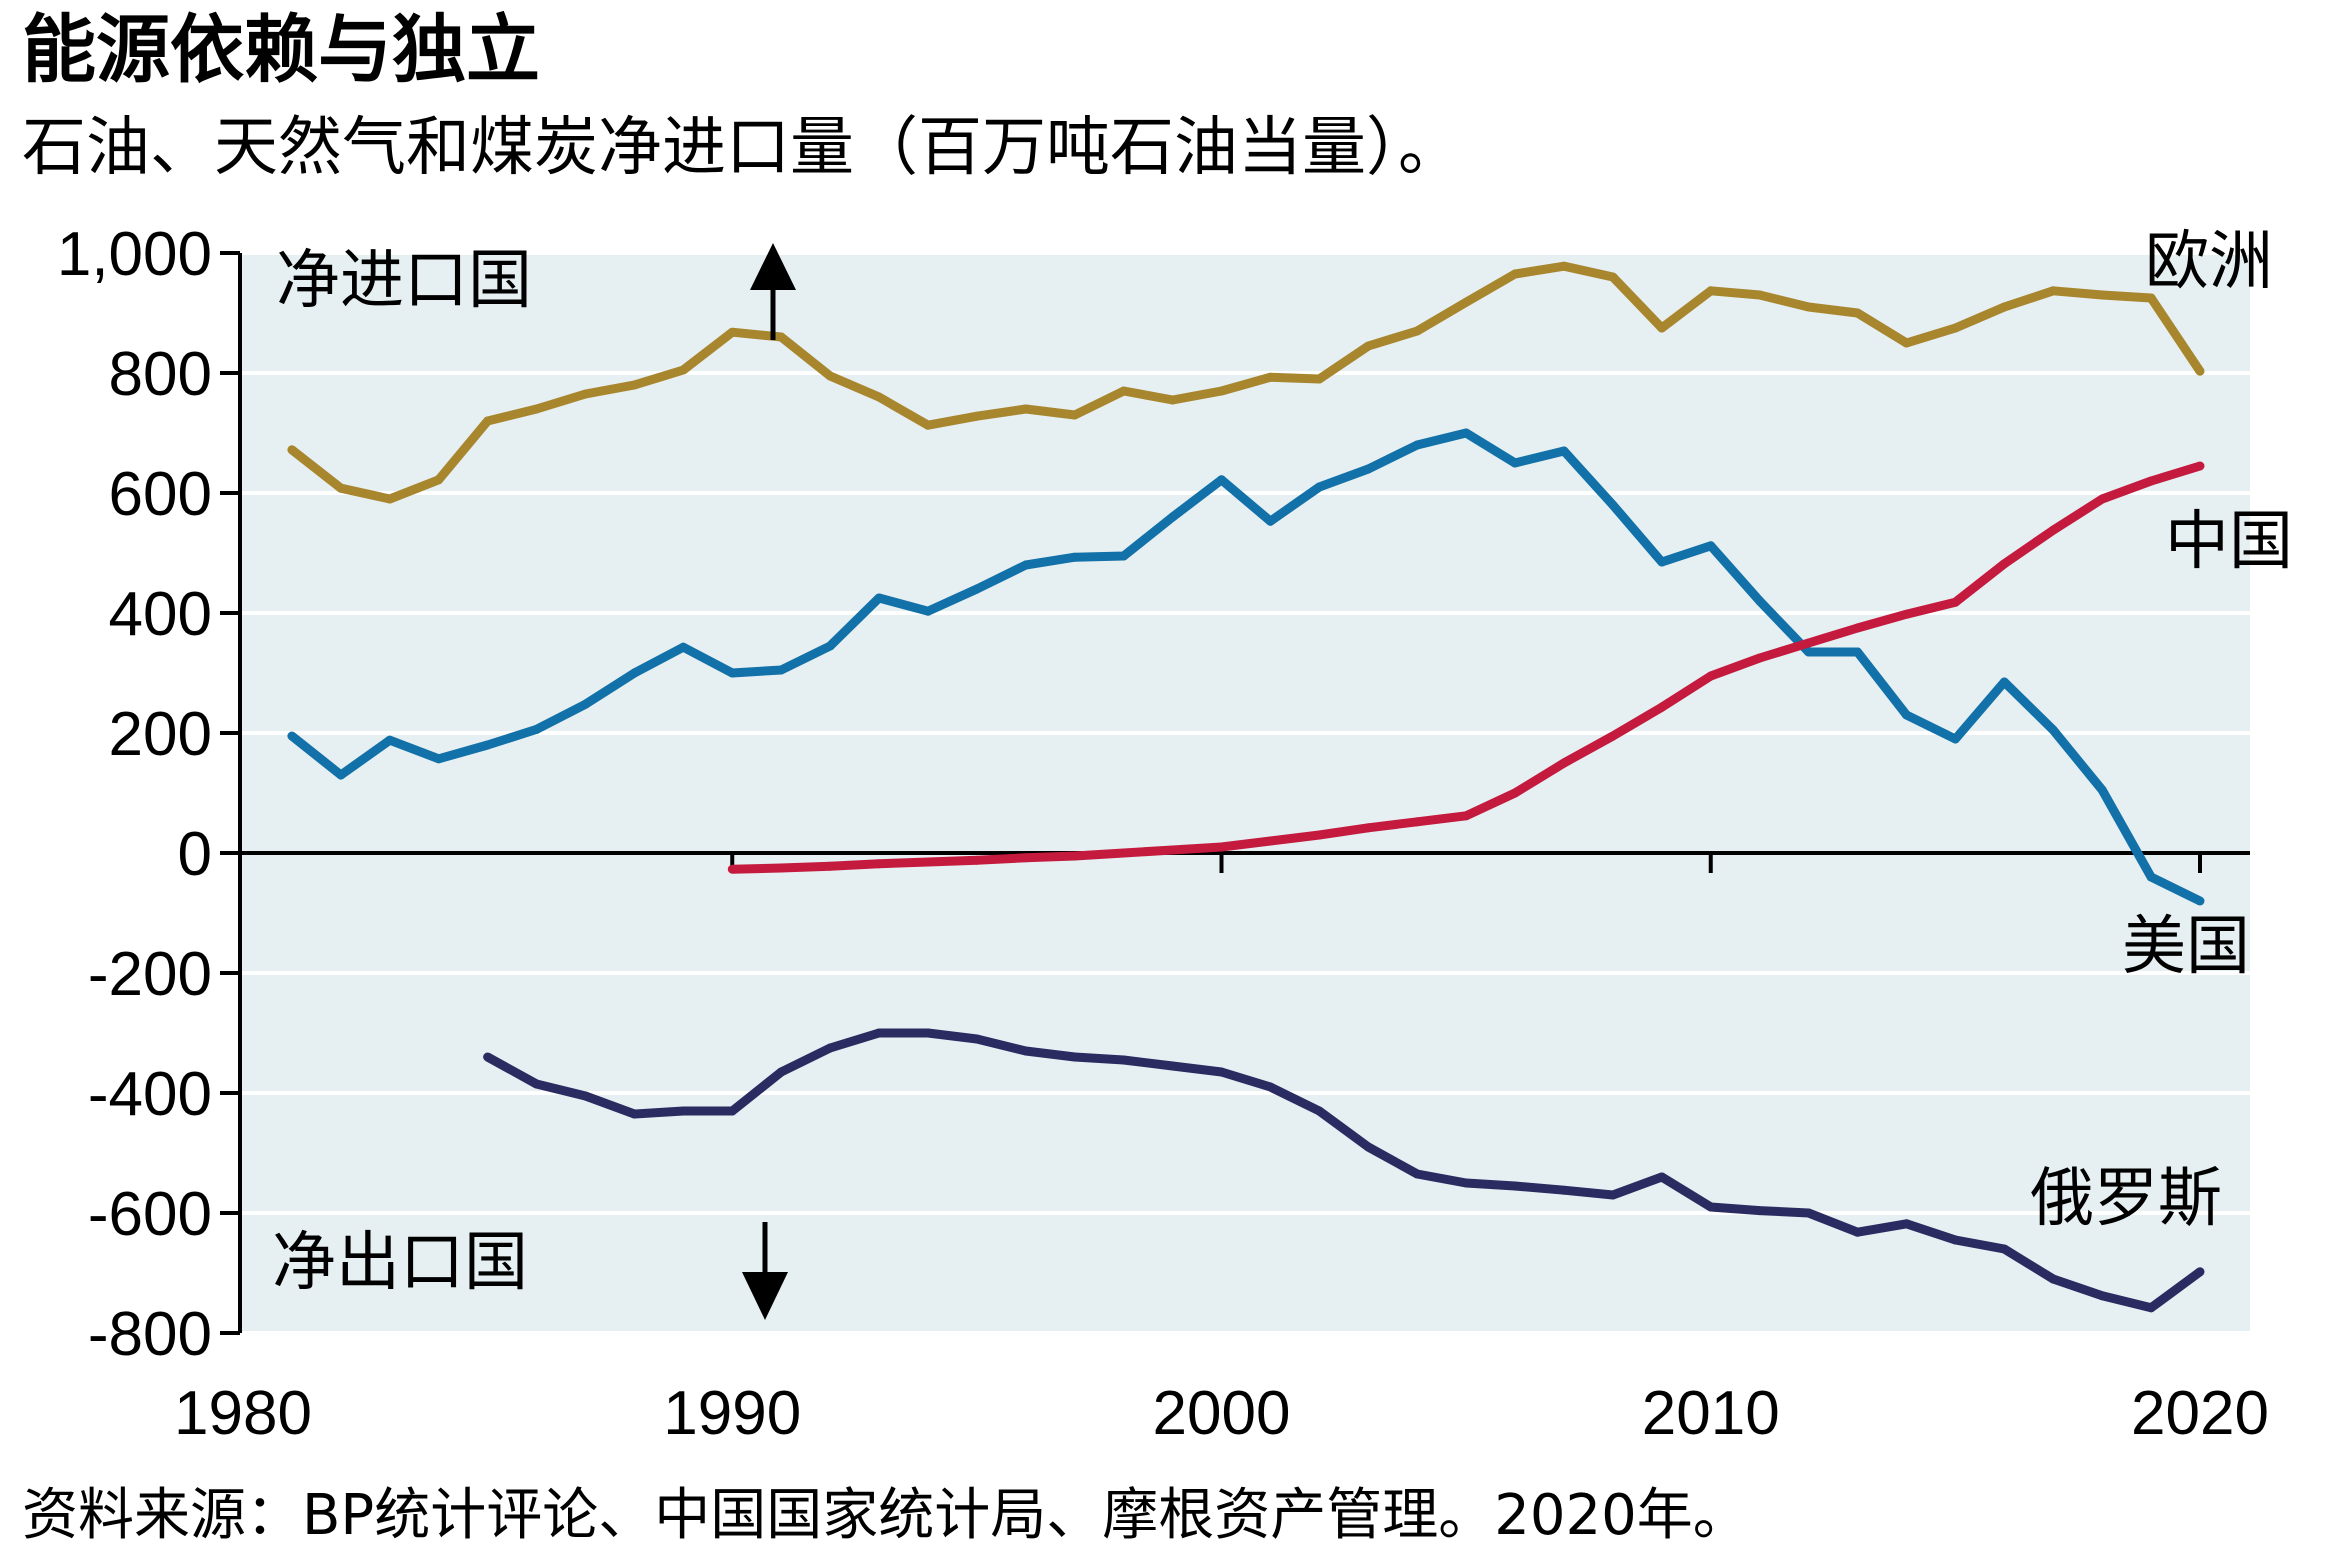 Image resolution: width=2340 pixels, height=1561 pixels. I want to click on europe-line, so click(1246, 382).